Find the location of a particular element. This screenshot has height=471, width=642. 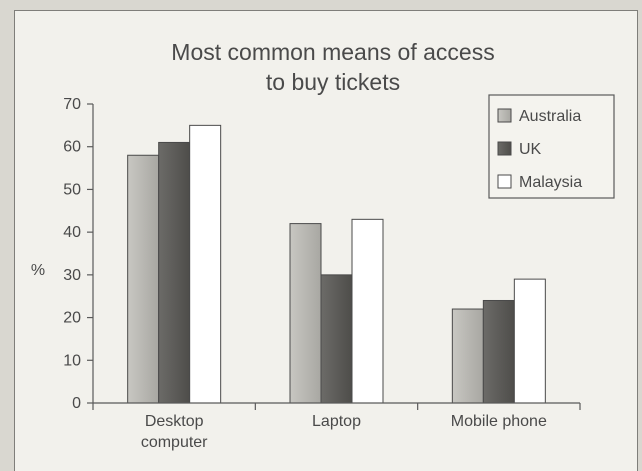

y-tick-label: 0 is located at coordinates (76, 403).